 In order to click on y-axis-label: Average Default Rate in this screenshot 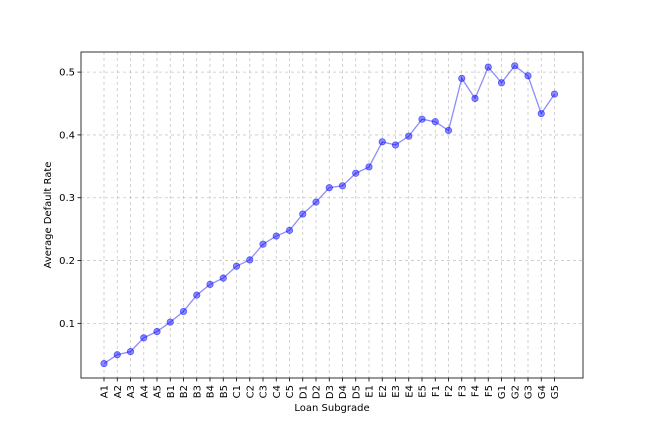, I will do `click(48, 215)`.